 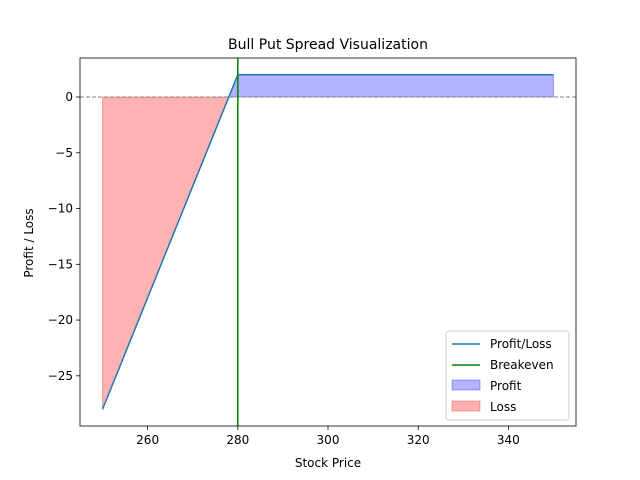 I want to click on y-tick-label: −20, so click(x=60, y=320).